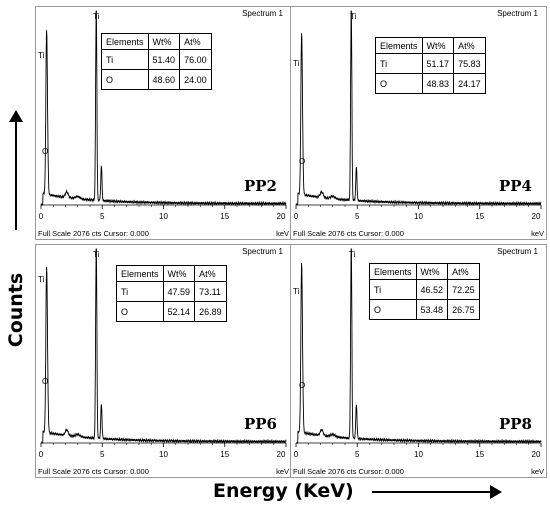 Image resolution: width=550 pixels, height=511 pixels. What do you see at coordinates (16, 310) in the screenshot?
I see `y-axis-label: Counts` at bounding box center [16, 310].